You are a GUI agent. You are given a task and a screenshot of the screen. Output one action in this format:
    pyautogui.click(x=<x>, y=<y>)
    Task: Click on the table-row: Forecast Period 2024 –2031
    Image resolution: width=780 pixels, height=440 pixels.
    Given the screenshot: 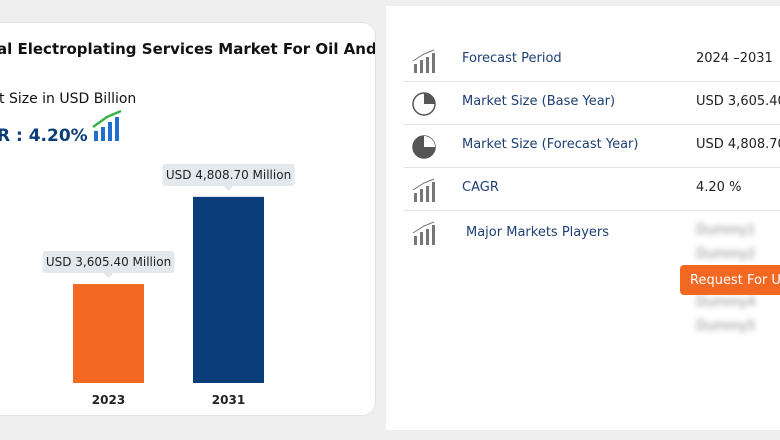 What is the action you would take?
    pyautogui.click(x=592, y=60)
    